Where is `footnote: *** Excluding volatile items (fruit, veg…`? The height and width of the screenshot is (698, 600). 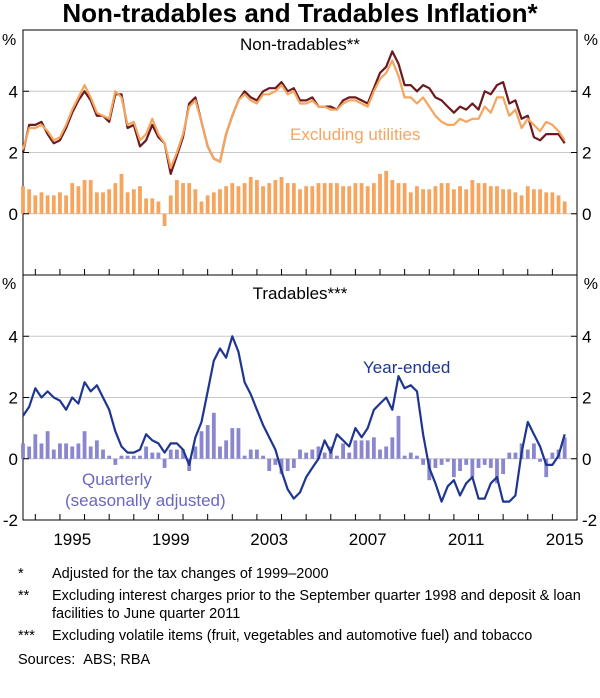
footnote: *** Excluding volatile items (fruit, veg… is located at coordinates (303, 636).